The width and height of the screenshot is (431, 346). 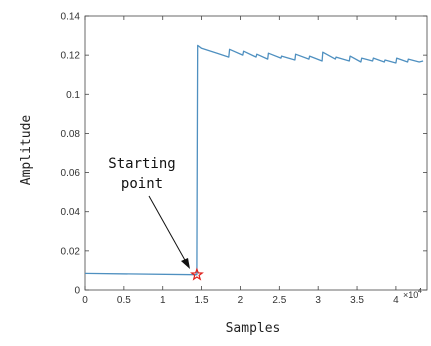 What do you see at coordinates (202, 300) in the screenshot?
I see `x-tick-label: 1.5` at bounding box center [202, 300].